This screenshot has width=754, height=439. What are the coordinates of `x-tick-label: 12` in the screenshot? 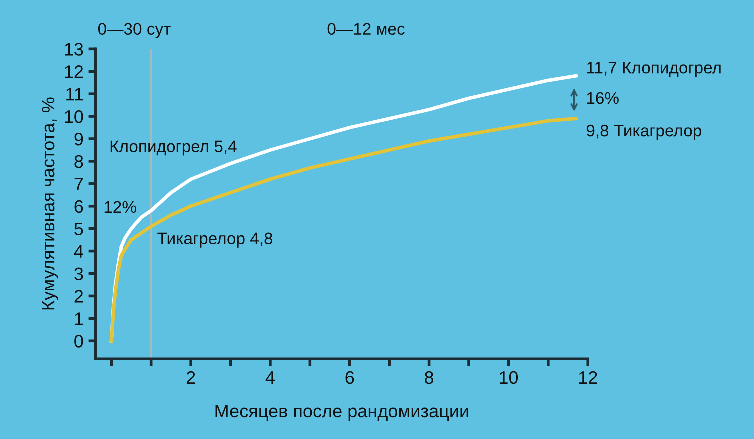 It's located at (588, 377).